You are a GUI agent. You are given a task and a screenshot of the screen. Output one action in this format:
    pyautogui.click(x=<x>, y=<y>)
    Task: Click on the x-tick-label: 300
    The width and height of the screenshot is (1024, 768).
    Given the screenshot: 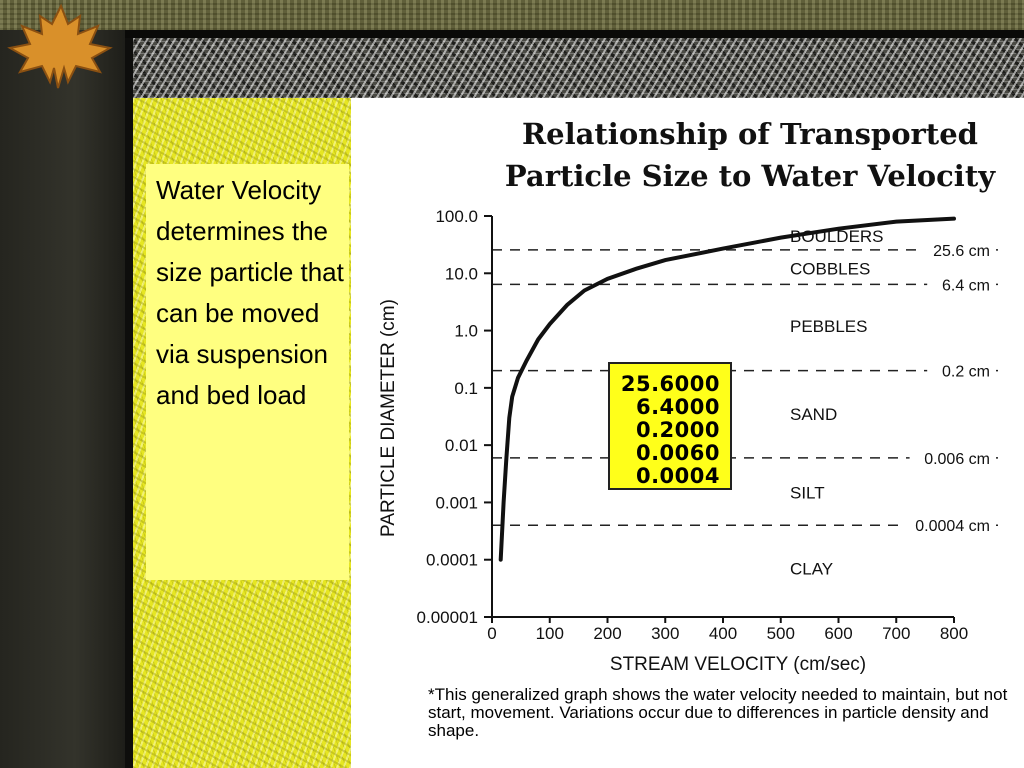 What is the action you would take?
    pyautogui.click(x=665, y=633)
    